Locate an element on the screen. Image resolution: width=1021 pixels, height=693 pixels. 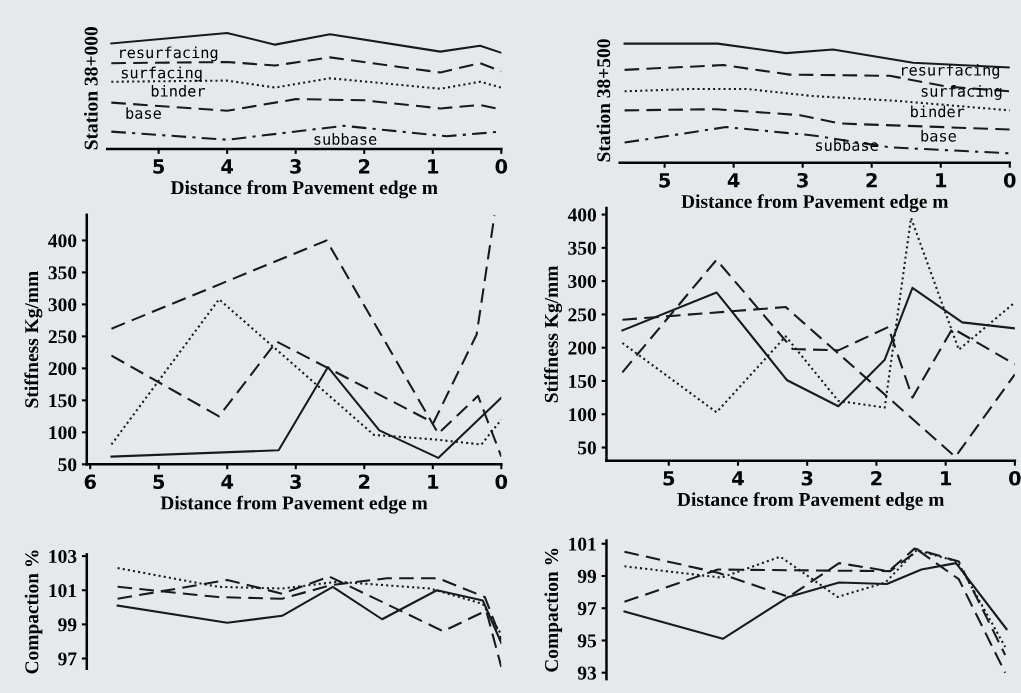
y-axis-title: Station 38+000 is located at coordinates (91, 88).